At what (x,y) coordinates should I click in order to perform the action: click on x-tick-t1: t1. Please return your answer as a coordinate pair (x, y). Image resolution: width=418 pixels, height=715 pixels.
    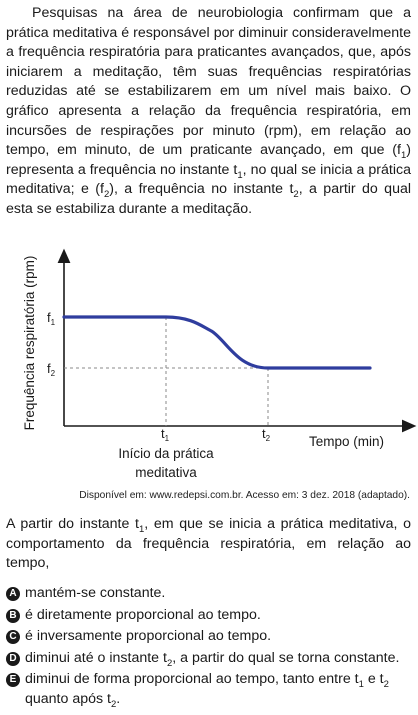
    Looking at the image, I should click on (165, 434).